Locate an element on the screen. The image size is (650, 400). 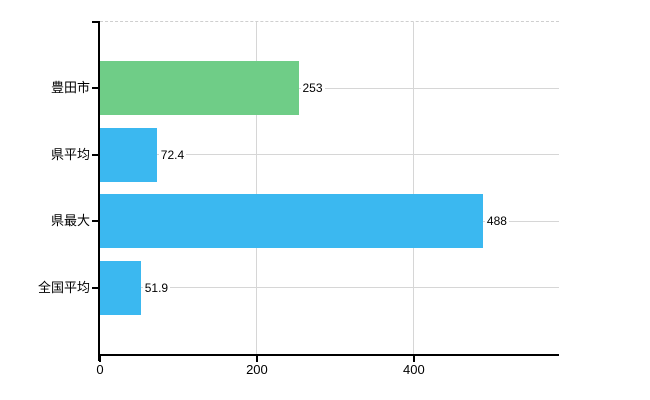
bar-value-label: 72.4 is located at coordinates (172, 154).